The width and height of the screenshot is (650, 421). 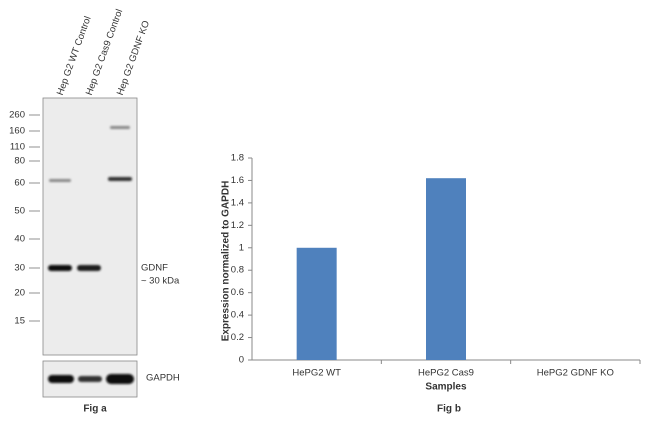 I want to click on y-tick-label: 1.8, so click(x=237, y=158).